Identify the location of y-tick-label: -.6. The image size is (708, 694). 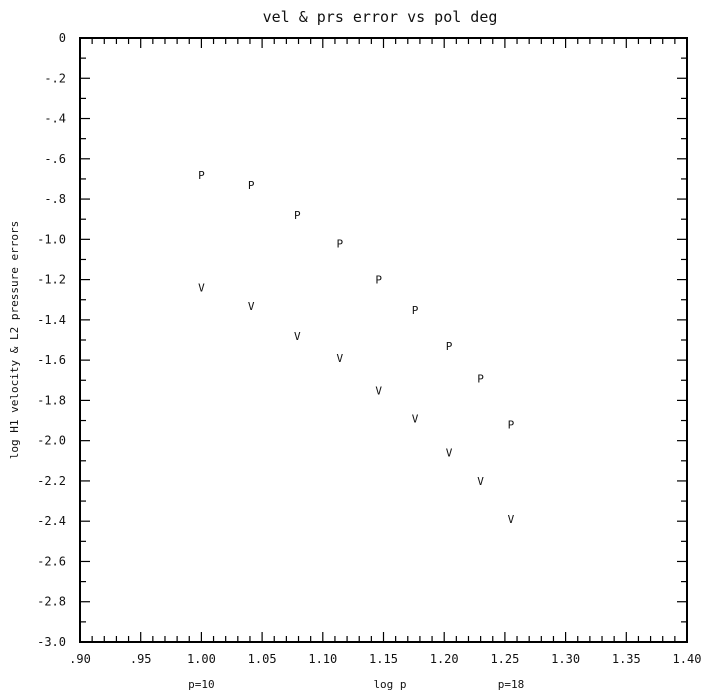
(55, 159).